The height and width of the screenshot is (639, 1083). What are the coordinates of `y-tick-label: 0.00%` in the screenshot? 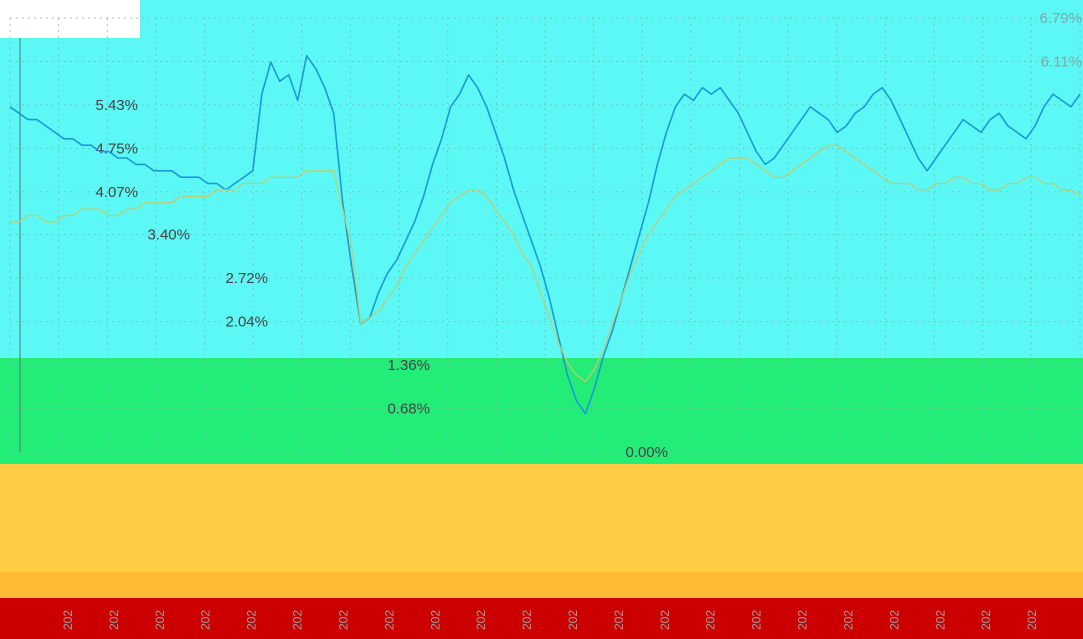 It's located at (646, 452).